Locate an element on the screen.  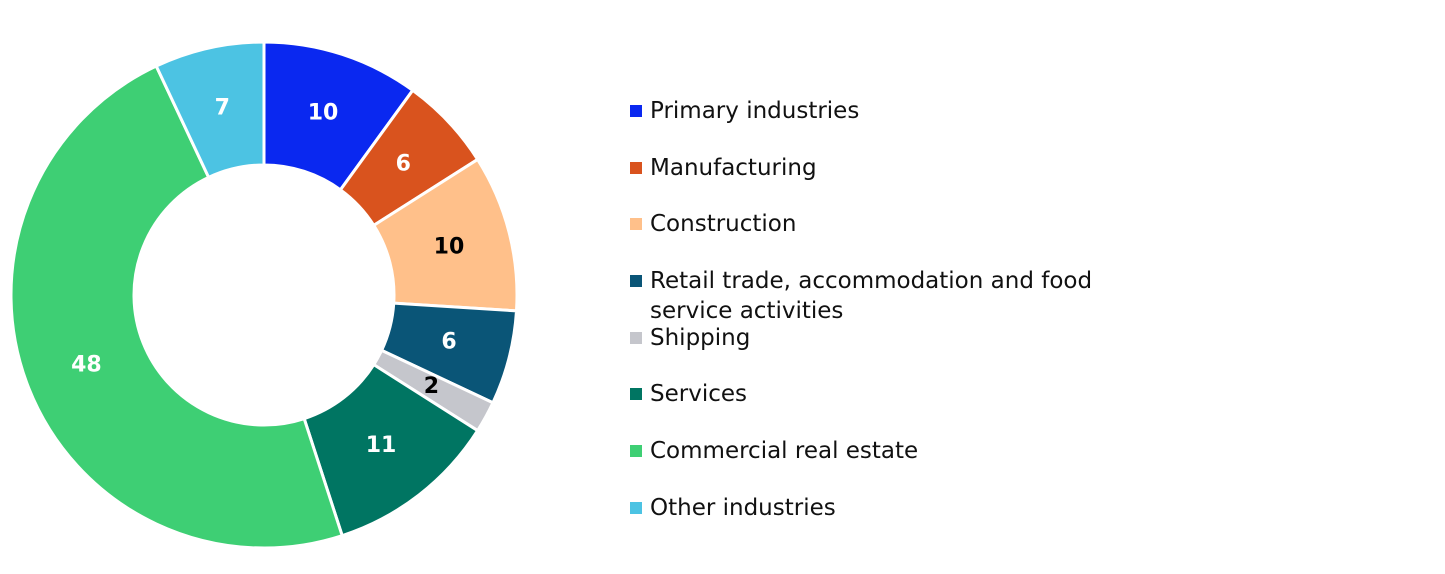
legend-item: Shipping is located at coordinates (880, 351).